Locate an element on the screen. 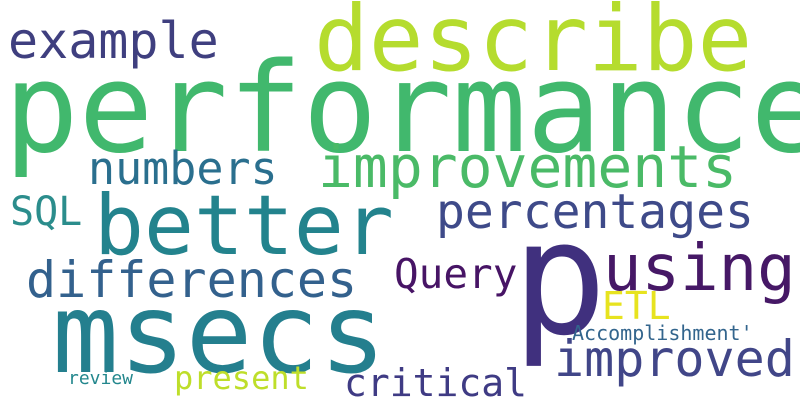 This screenshot has width=800, height=400. word-percentages: percentages is located at coordinates (595, 212).